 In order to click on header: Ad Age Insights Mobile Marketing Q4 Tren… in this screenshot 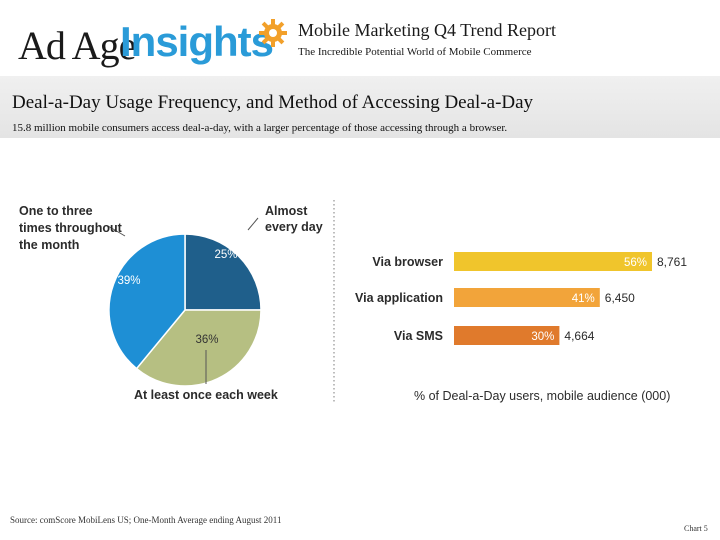, I will do `click(360, 38)`.